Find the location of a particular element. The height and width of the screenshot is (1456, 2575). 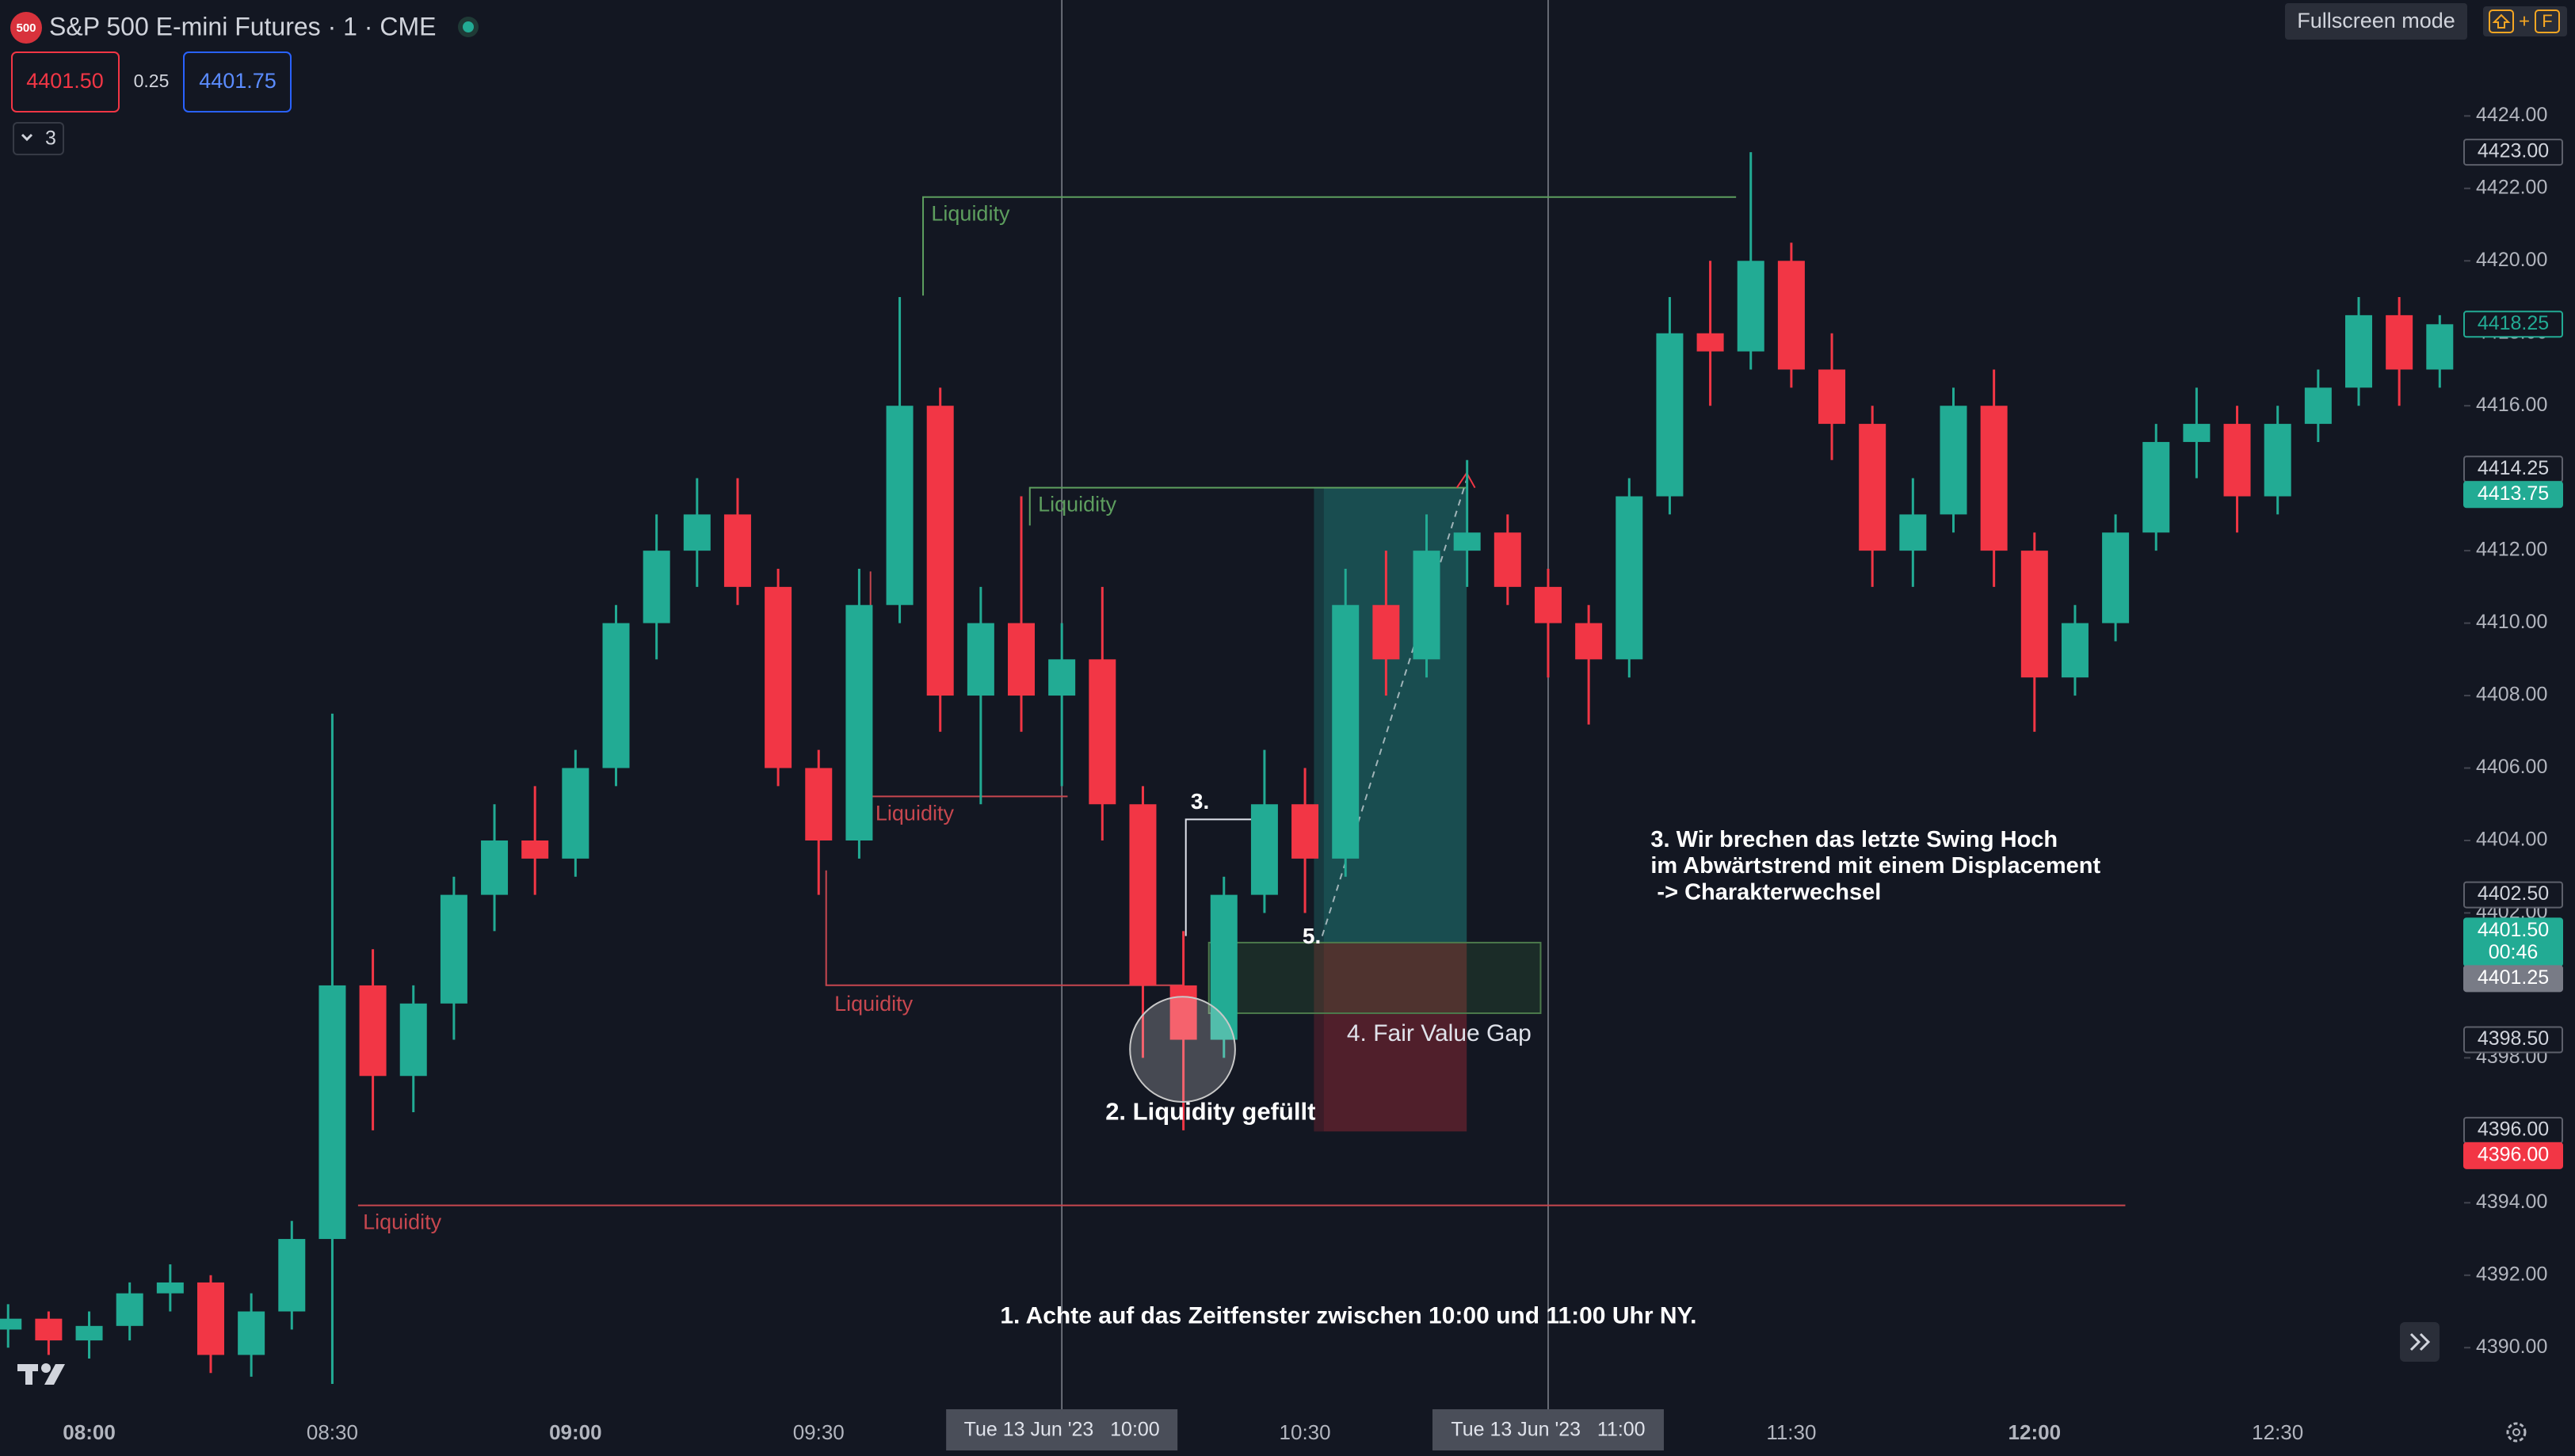

indicators-count: 3 is located at coordinates (51, 139).